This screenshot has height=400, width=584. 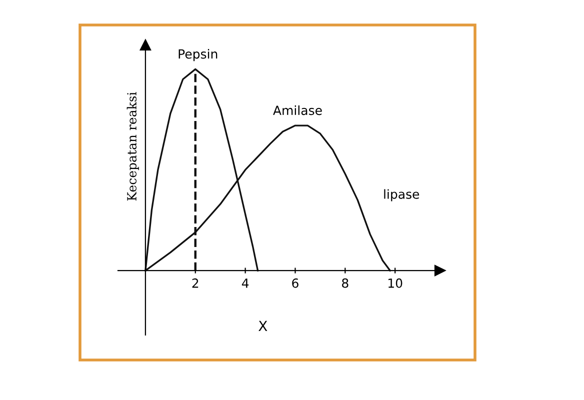 I want to click on x-tick-label: 6, so click(x=295, y=283).